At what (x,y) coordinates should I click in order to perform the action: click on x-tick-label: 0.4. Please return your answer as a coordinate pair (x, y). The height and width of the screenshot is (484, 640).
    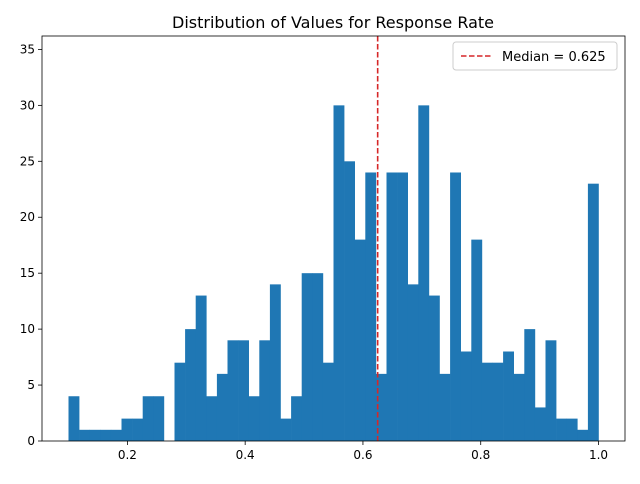
    Looking at the image, I should click on (245, 455).